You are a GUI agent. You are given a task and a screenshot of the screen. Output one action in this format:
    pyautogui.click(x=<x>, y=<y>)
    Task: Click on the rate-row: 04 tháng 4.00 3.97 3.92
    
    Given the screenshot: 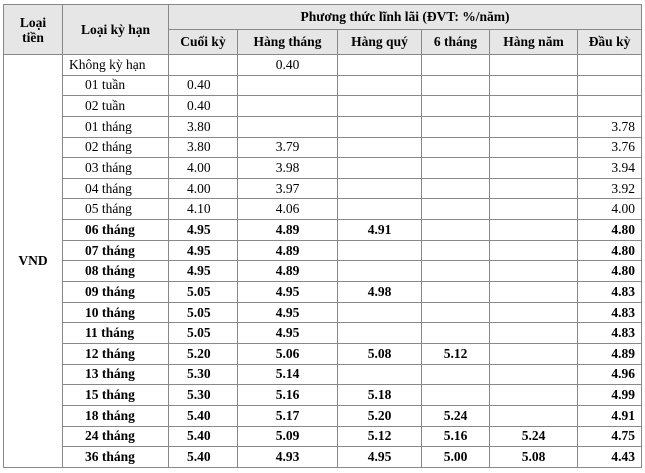 What is the action you would take?
    pyautogui.click(x=323, y=188)
    